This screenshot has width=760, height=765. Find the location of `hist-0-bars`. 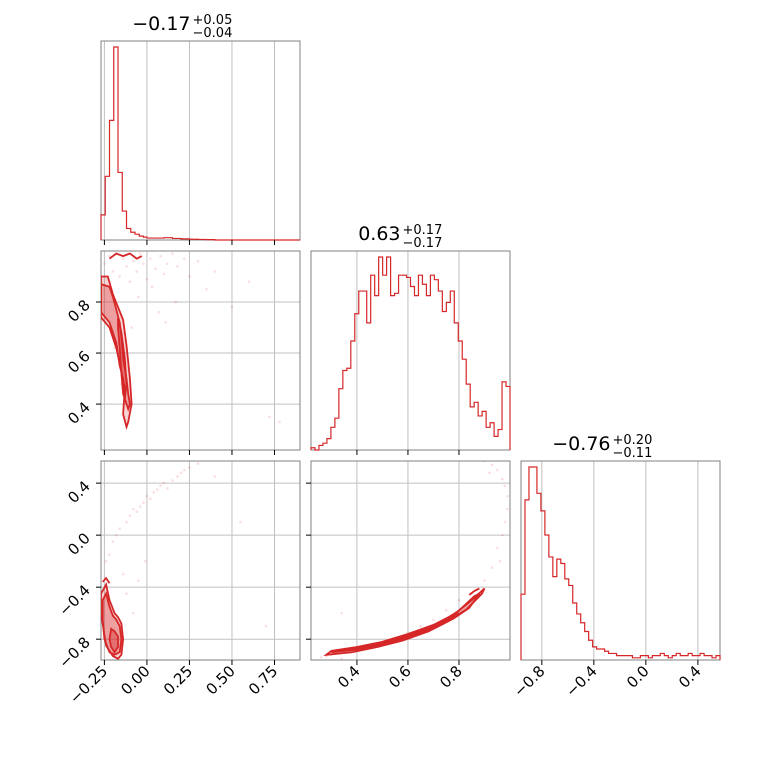

hist-0-bars is located at coordinates (200, 143).